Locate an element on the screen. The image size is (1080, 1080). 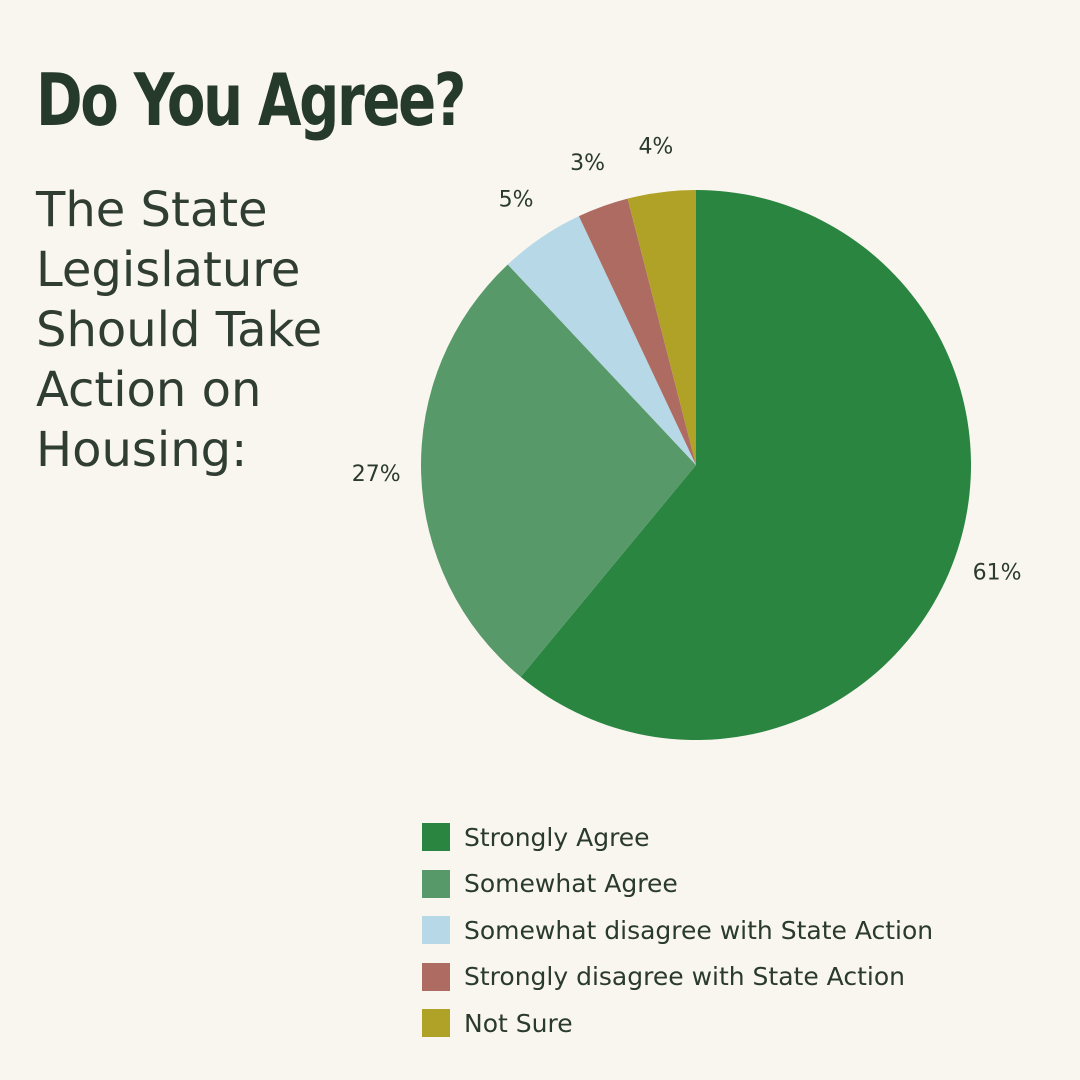
legend-item-strongly-disagree-with-state-action: Strongly disagree with State Action is located at coordinates (677, 977).